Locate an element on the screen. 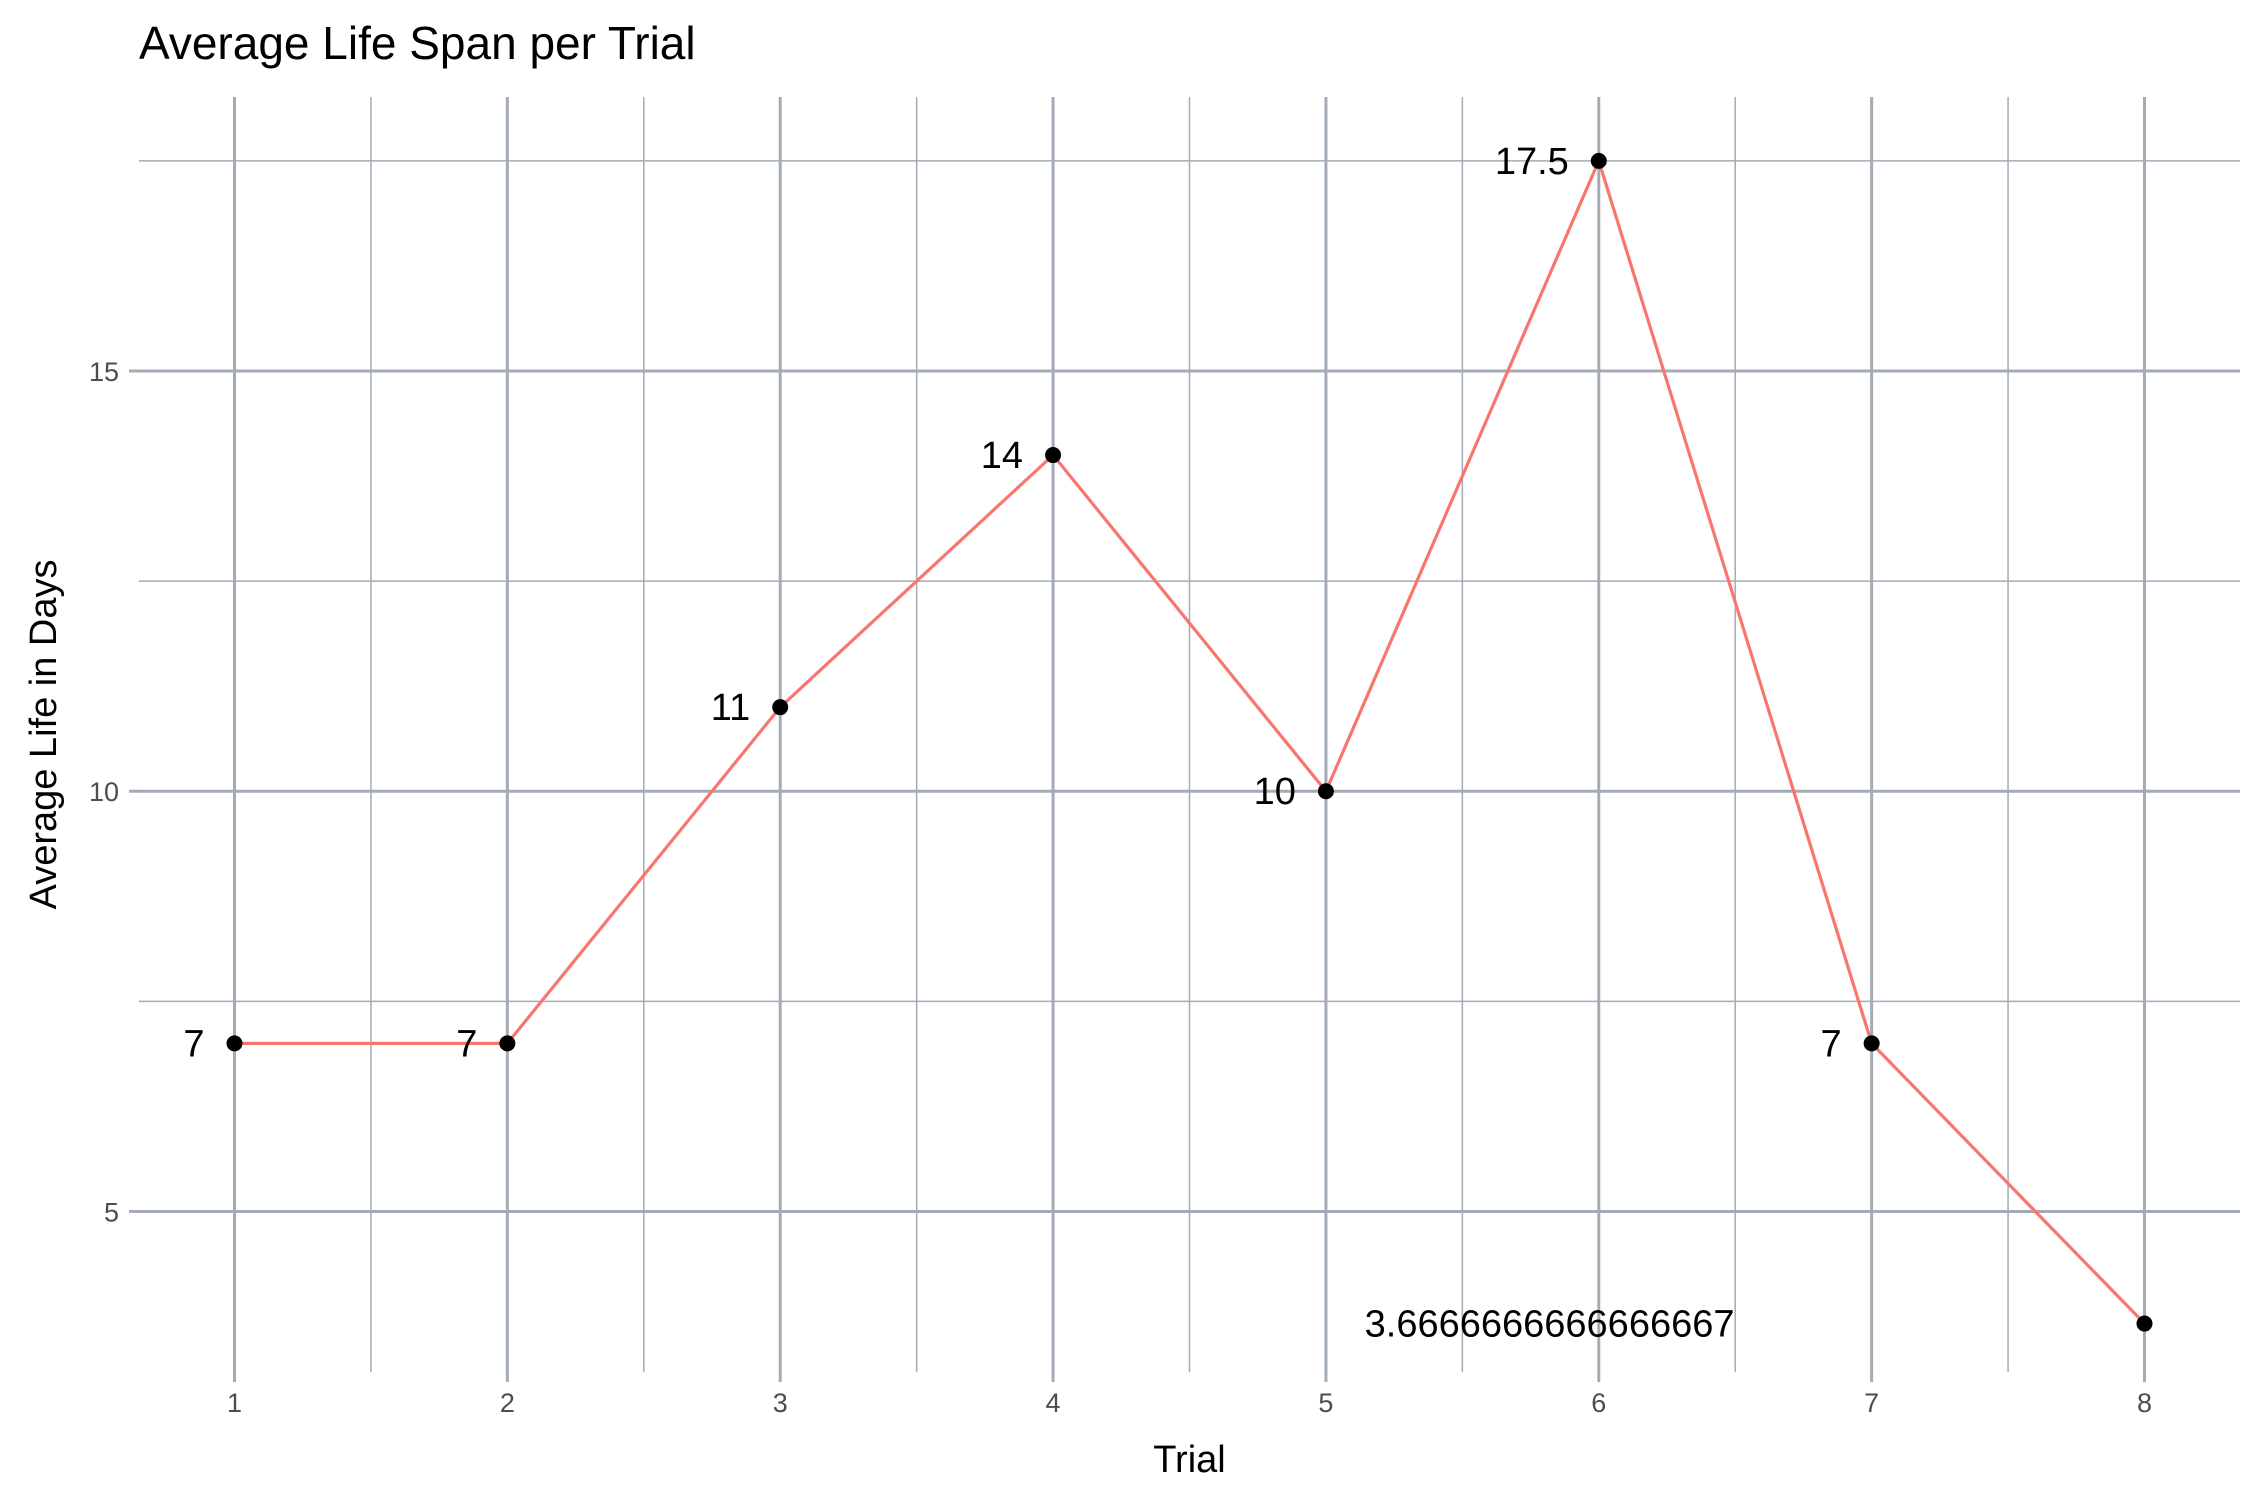 This screenshot has width=2250, height=1500. x-tick-label: 4 is located at coordinates (1053, 1403).